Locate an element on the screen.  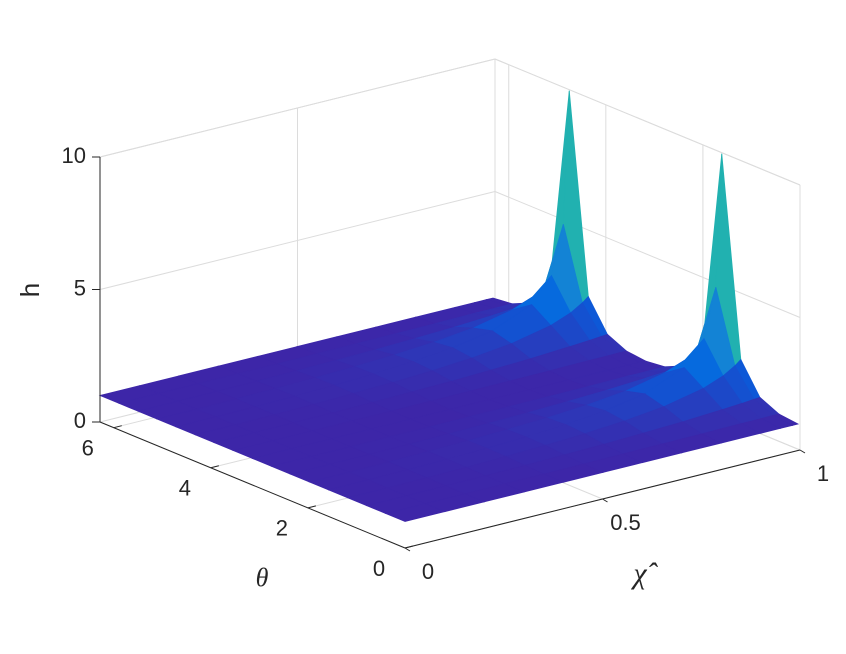
x-axis-label: χ̂ is located at coordinates (644, 573).